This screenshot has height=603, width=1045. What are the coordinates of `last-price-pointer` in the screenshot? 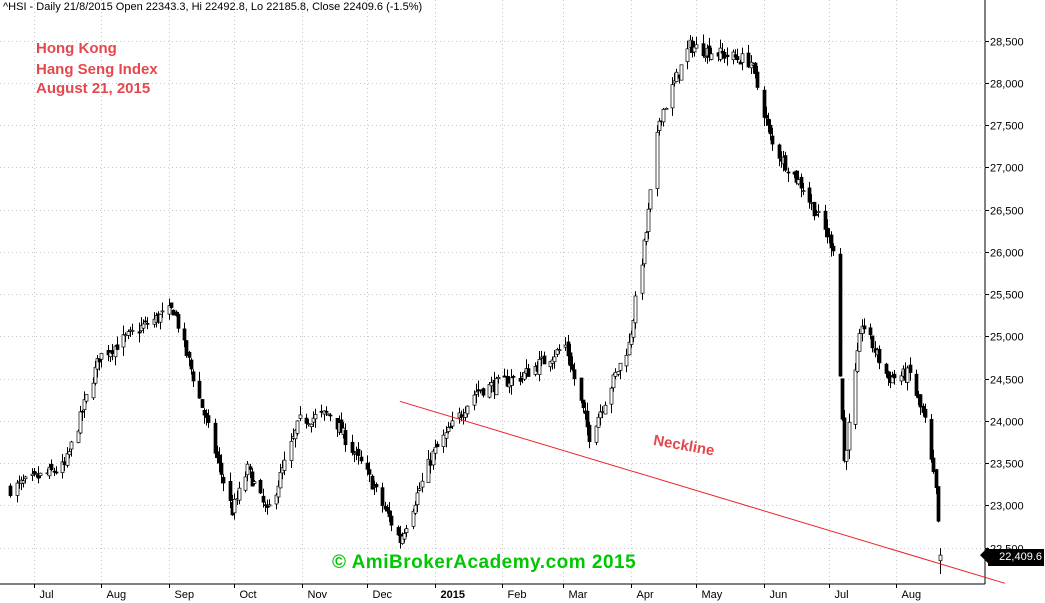 It's located at (984, 555).